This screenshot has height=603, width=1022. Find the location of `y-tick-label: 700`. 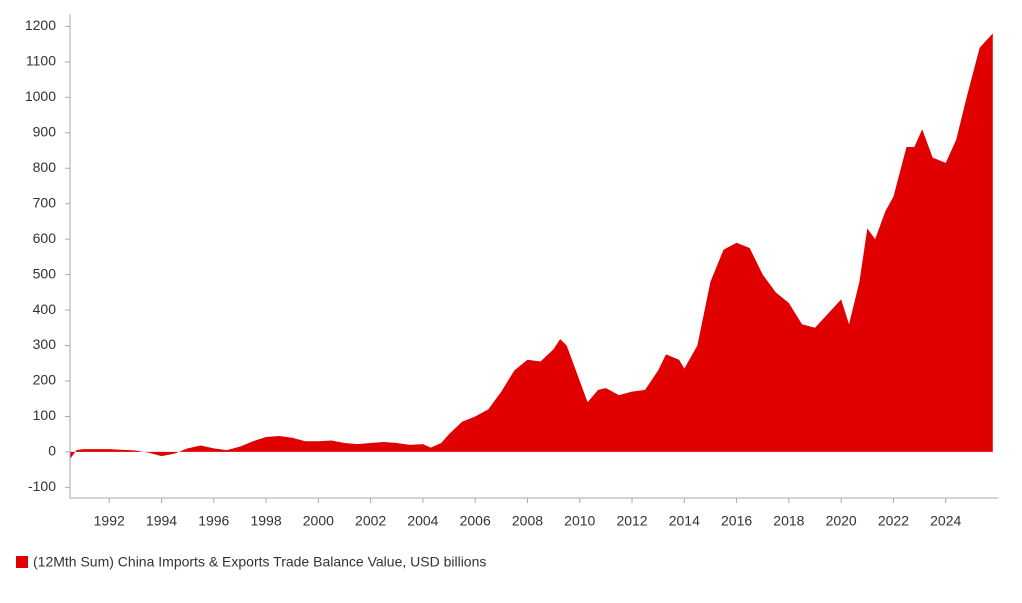

y-tick-label: 700 is located at coordinates (45, 202).